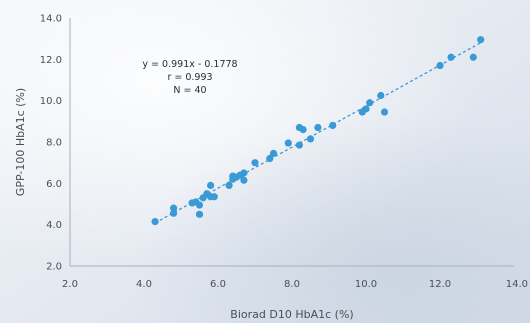 This screenshot has width=530, height=323. Describe the element at coordinates (440, 284) in the screenshot. I see `x-tick-label: 12.0` at that location.